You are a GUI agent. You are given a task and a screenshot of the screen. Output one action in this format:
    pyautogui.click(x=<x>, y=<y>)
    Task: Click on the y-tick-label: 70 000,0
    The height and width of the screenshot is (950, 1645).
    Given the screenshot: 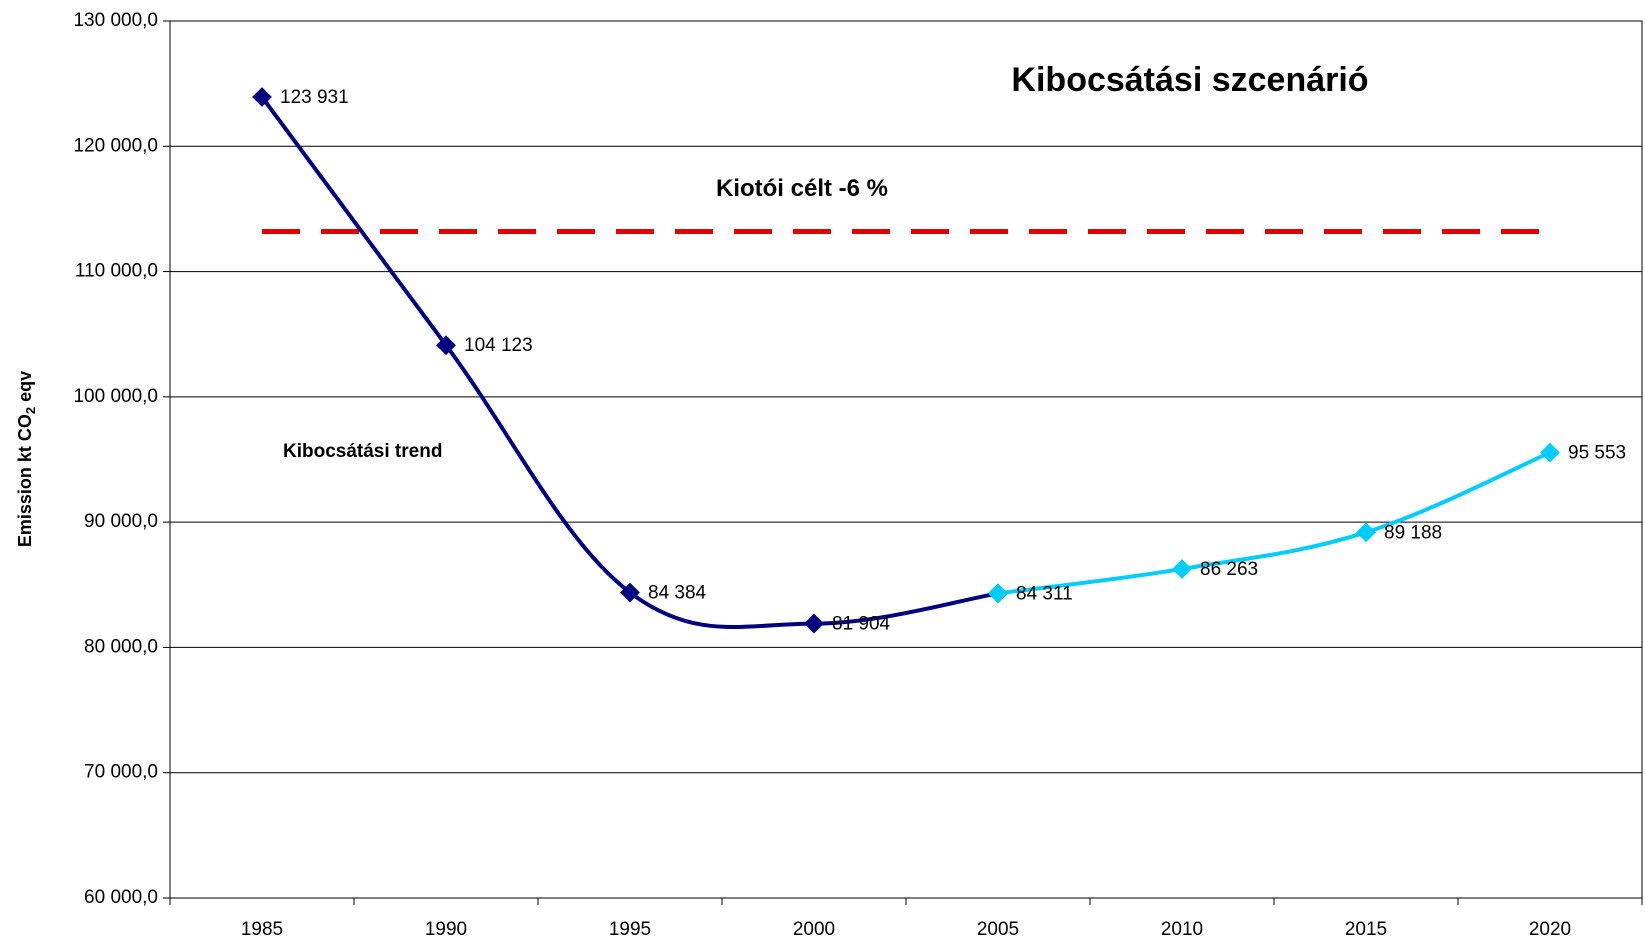 What is the action you would take?
    pyautogui.click(x=121, y=772)
    